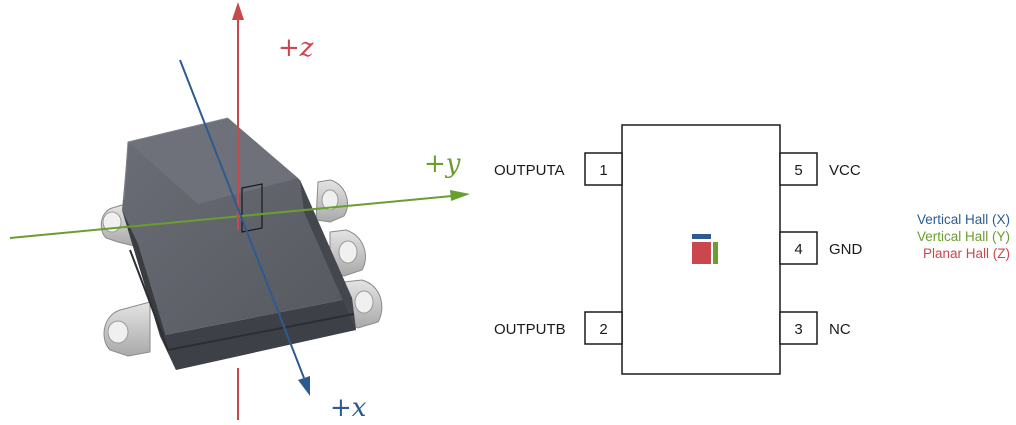  What do you see at coordinates (529, 170) in the screenshot?
I see `pin-1-name: OUTPUTA` at bounding box center [529, 170].